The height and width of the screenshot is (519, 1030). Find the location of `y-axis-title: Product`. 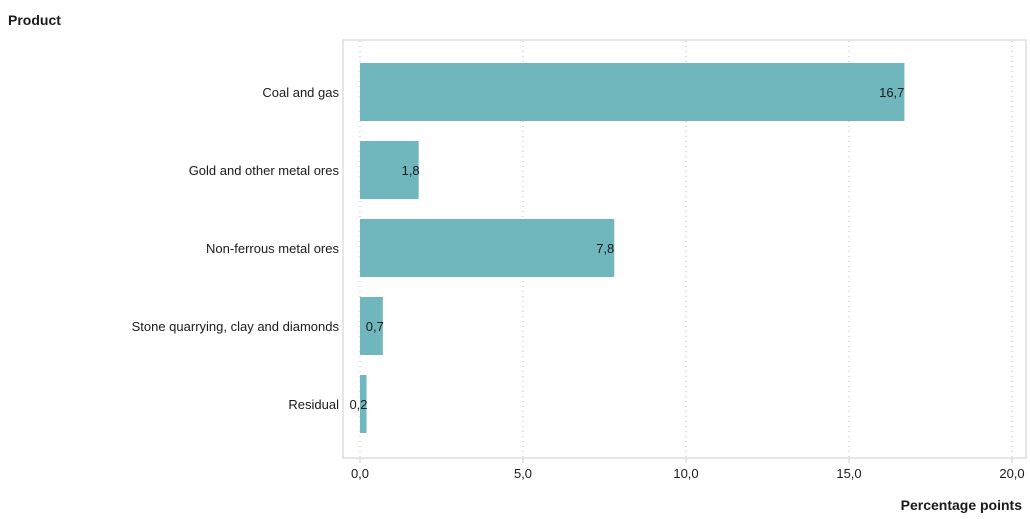

y-axis-title: Product is located at coordinates (34, 20).